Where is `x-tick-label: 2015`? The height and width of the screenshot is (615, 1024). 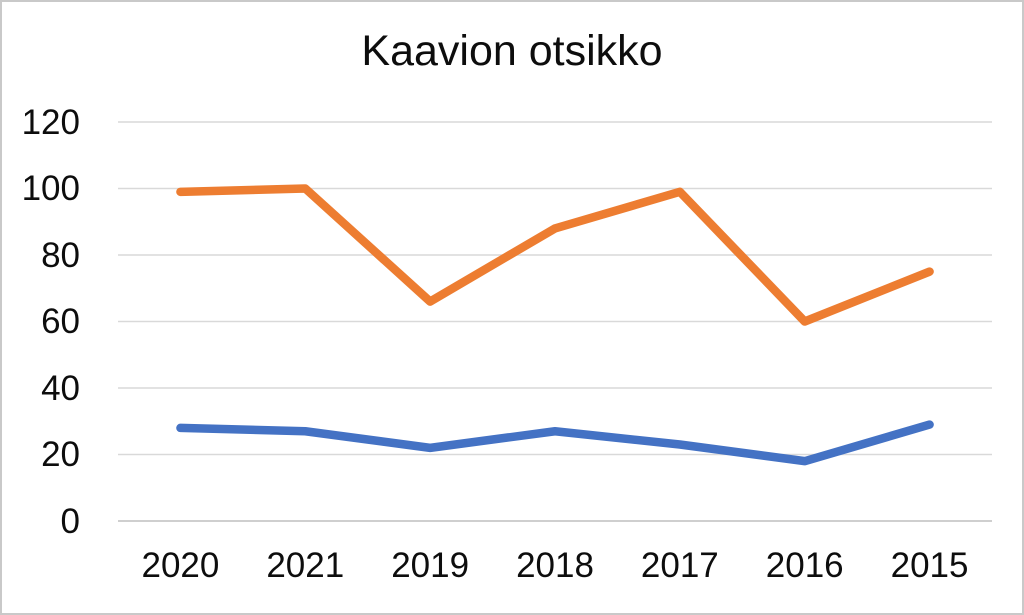
x-tick-label: 2015 is located at coordinates (929, 565).